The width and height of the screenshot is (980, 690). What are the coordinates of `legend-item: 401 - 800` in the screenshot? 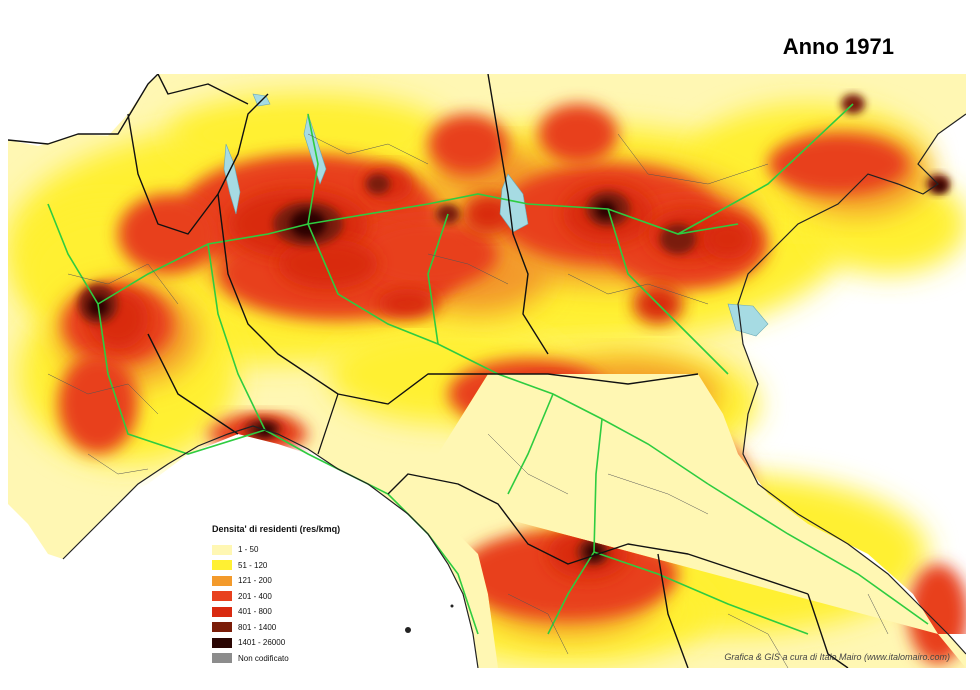 It's located at (276, 612).